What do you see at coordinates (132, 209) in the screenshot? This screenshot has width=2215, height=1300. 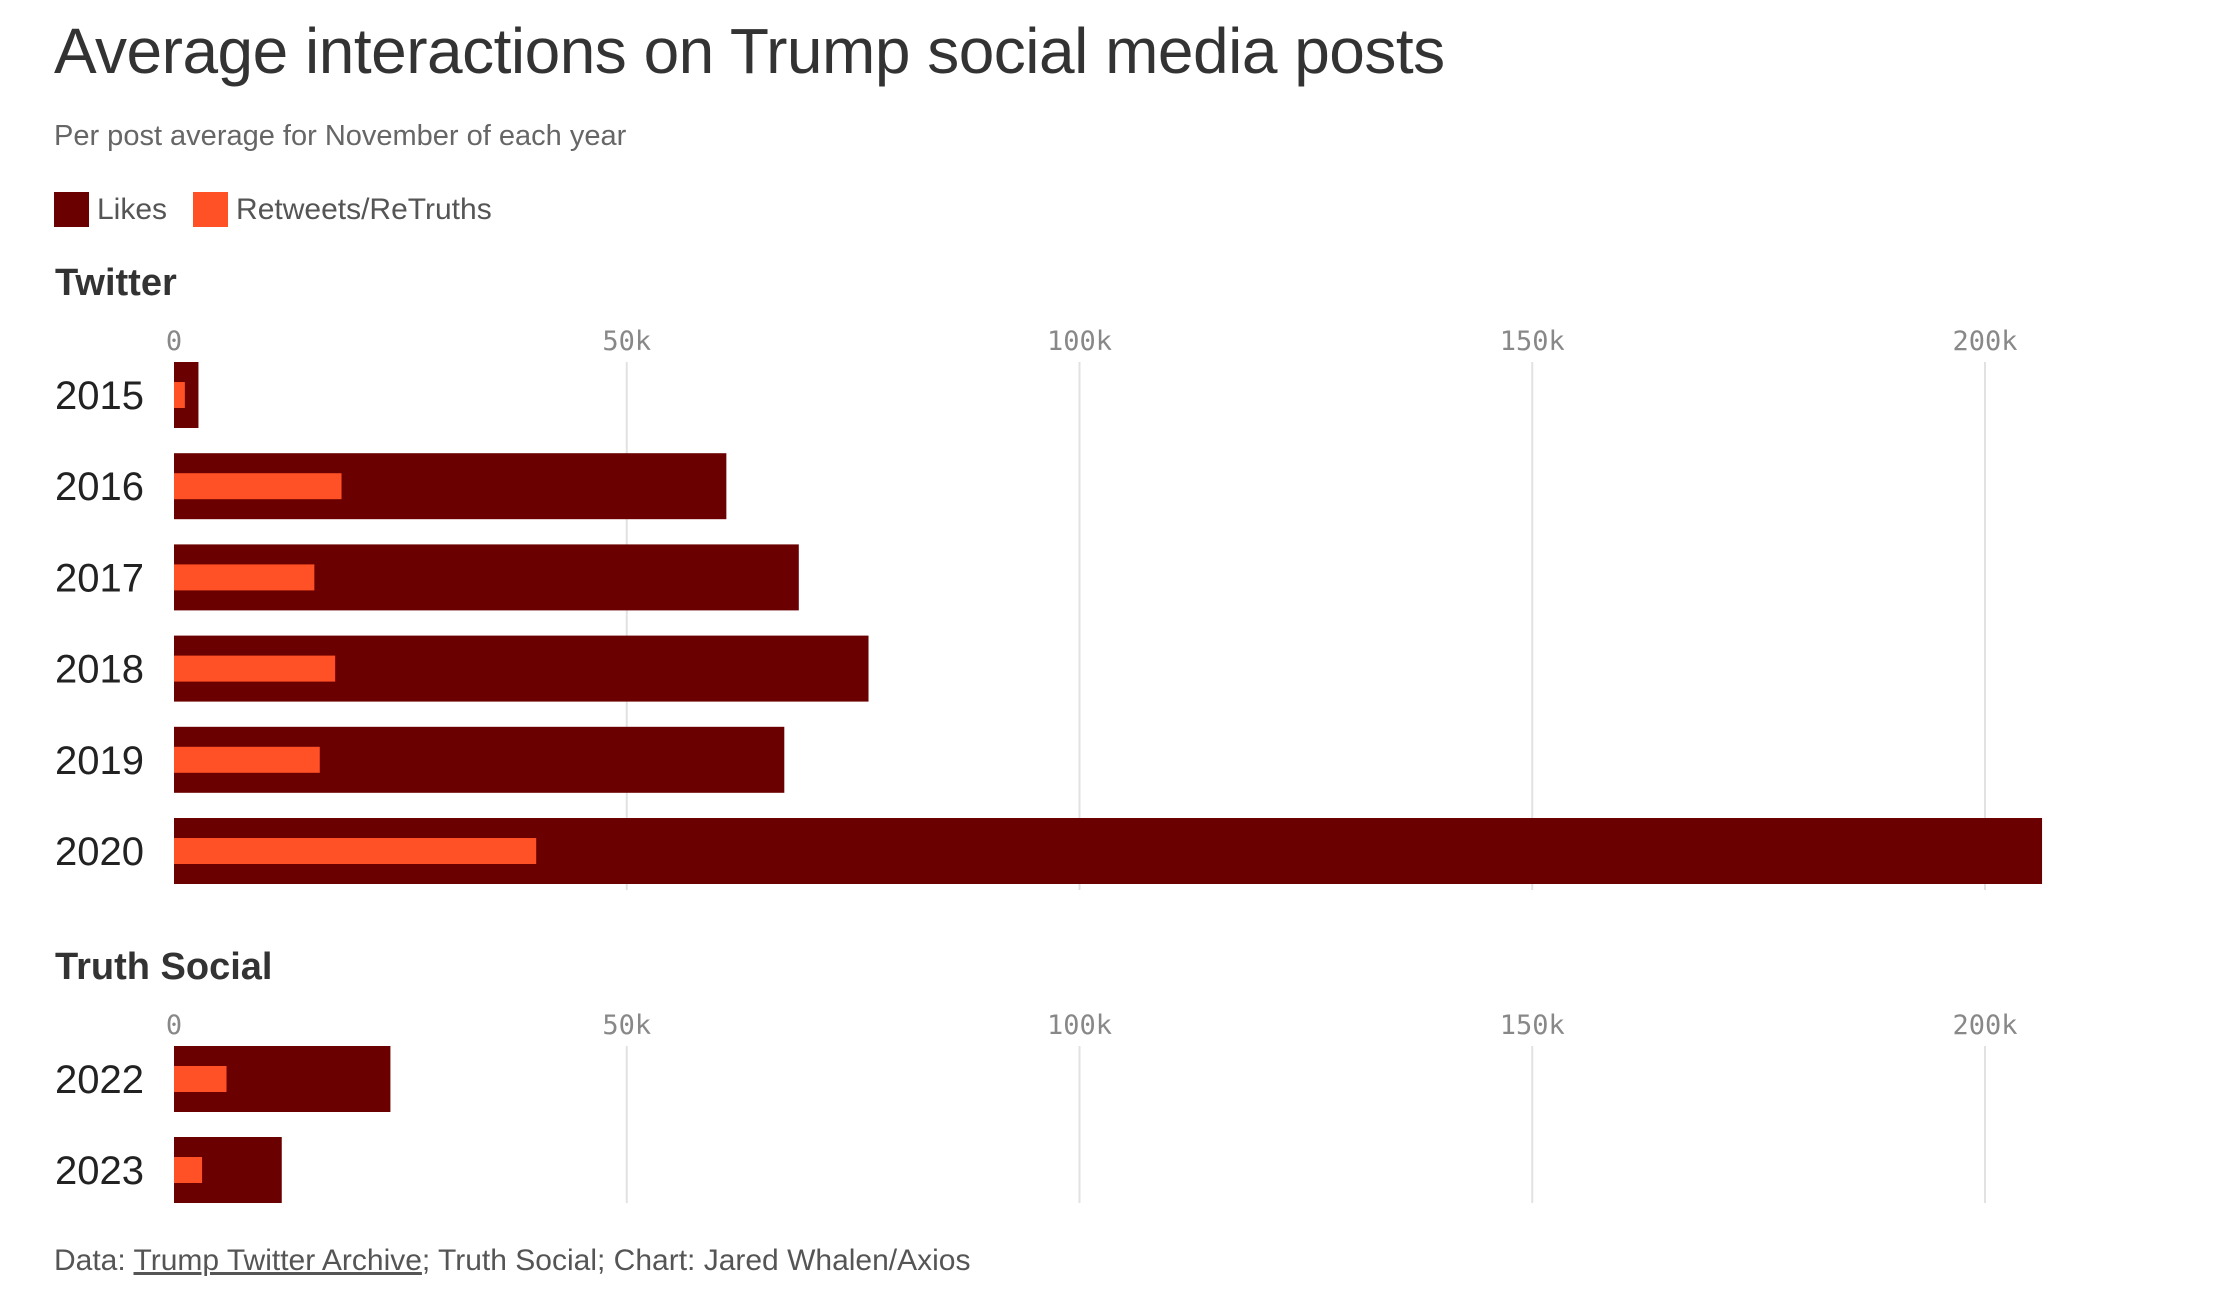 I see `legend-label-likes: Likes` at bounding box center [132, 209].